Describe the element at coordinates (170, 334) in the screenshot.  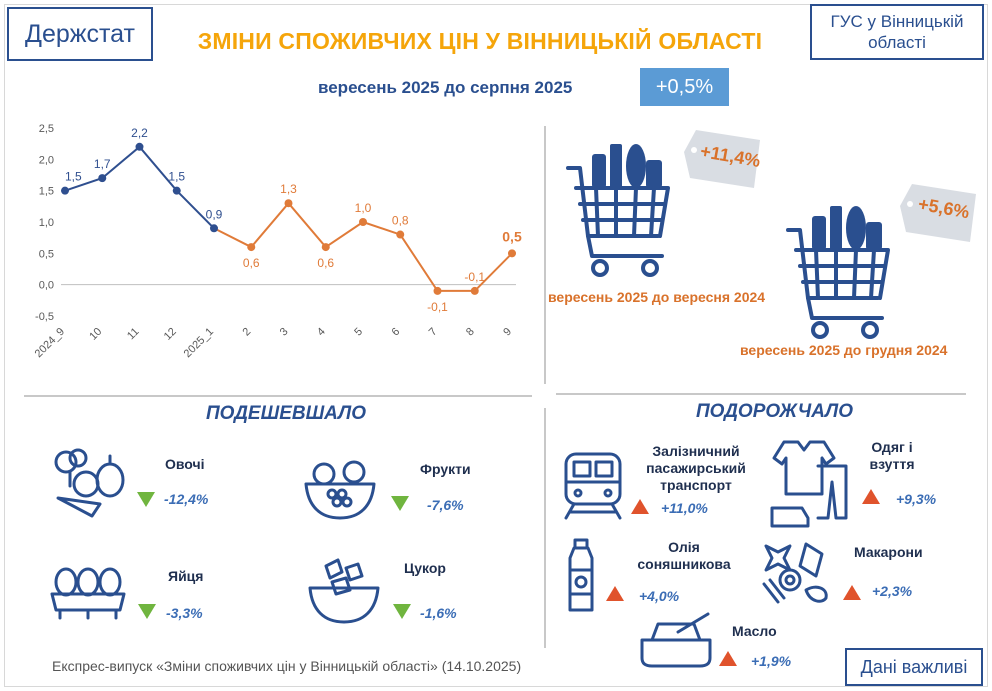
I see `x-tick-label: 12` at that location.